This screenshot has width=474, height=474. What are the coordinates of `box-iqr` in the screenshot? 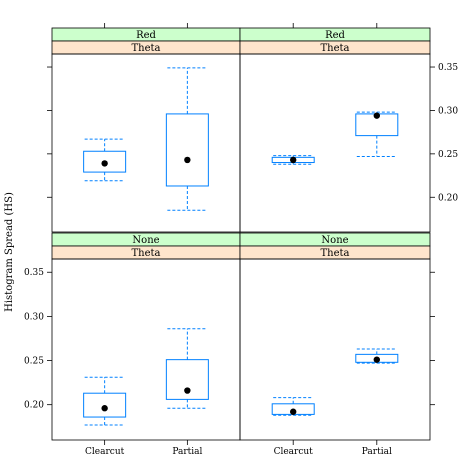 It's located at (187, 150).